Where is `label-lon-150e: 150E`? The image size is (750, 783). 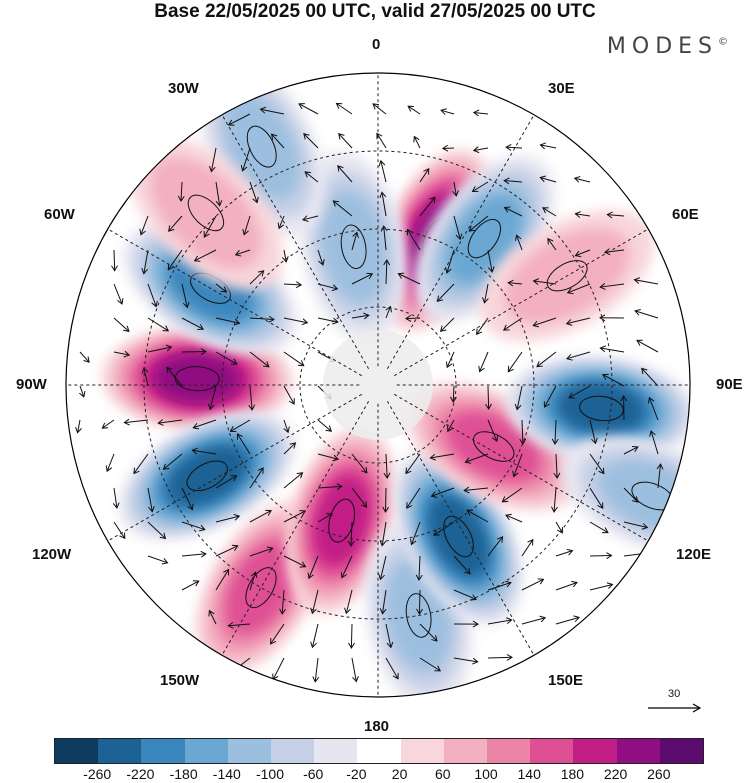 label-lon-150e: 150E is located at coordinates (566, 680).